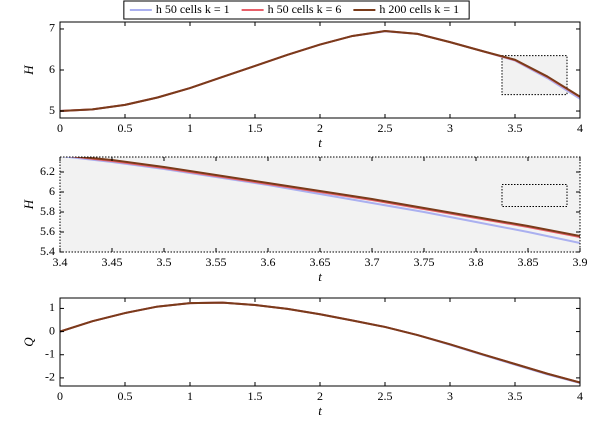  Describe the element at coordinates (372, 262) in the screenshot. I see `x-tick-label: 3.7` at that location.